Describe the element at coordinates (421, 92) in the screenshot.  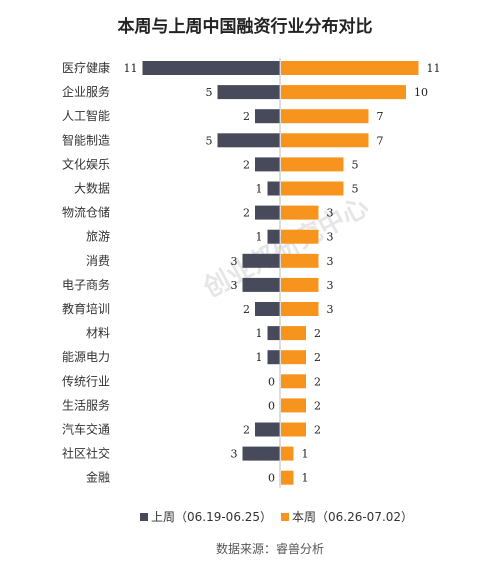
I see `value-label-this-week: 10` at that location.